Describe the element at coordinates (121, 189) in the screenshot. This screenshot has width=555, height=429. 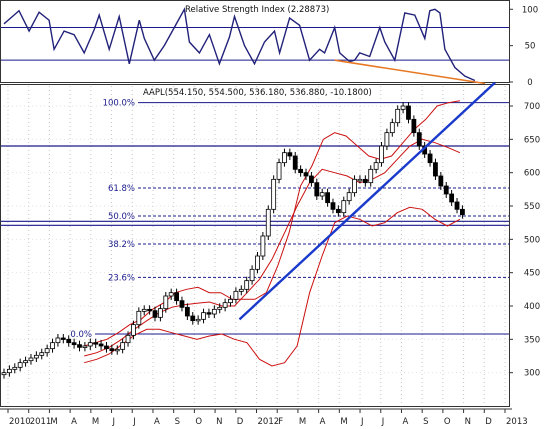
I see `fibonacci-label: 61.8%` at that location.